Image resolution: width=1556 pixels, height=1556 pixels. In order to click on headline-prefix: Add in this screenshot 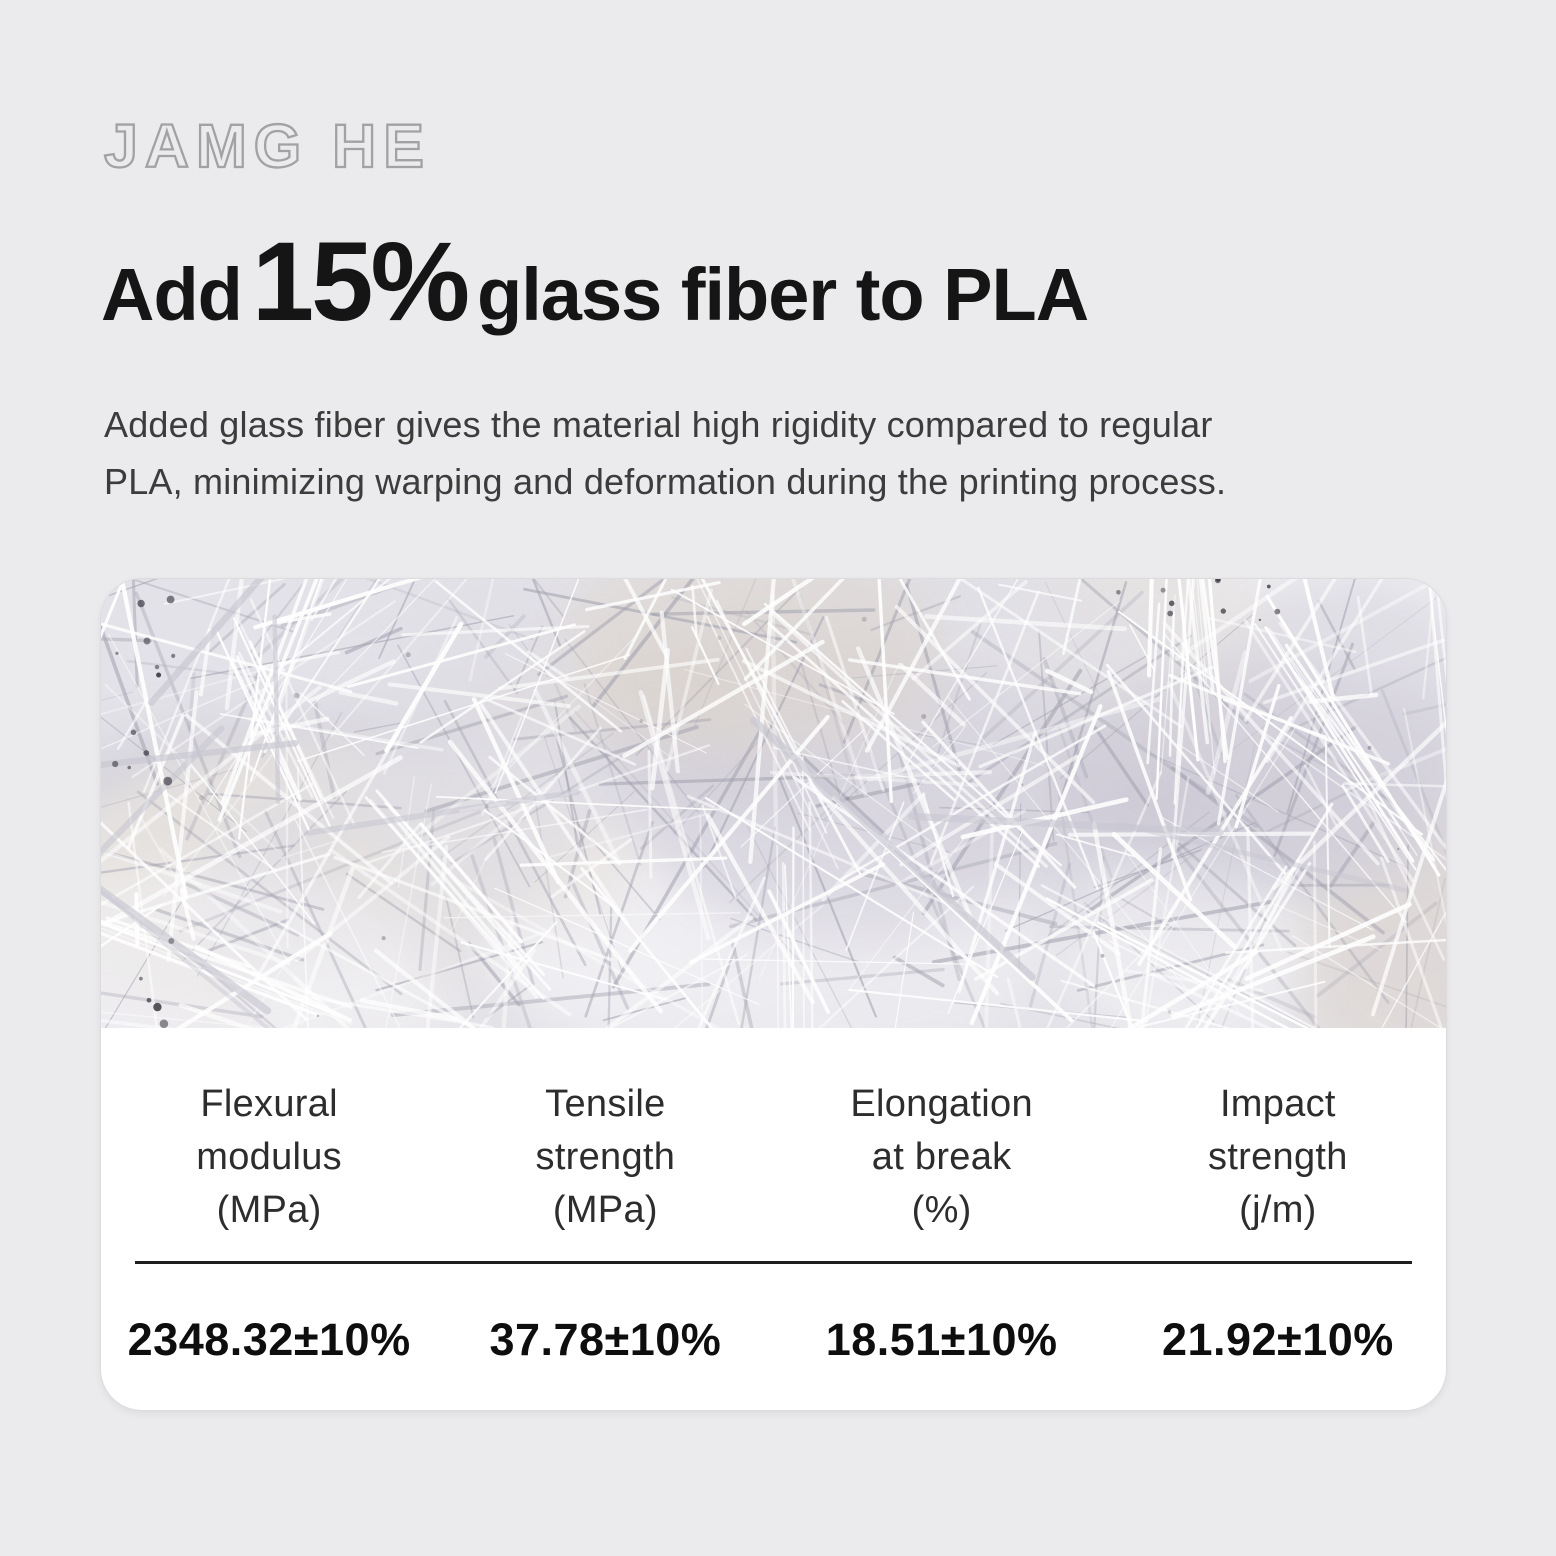, I will do `click(172, 294)`.